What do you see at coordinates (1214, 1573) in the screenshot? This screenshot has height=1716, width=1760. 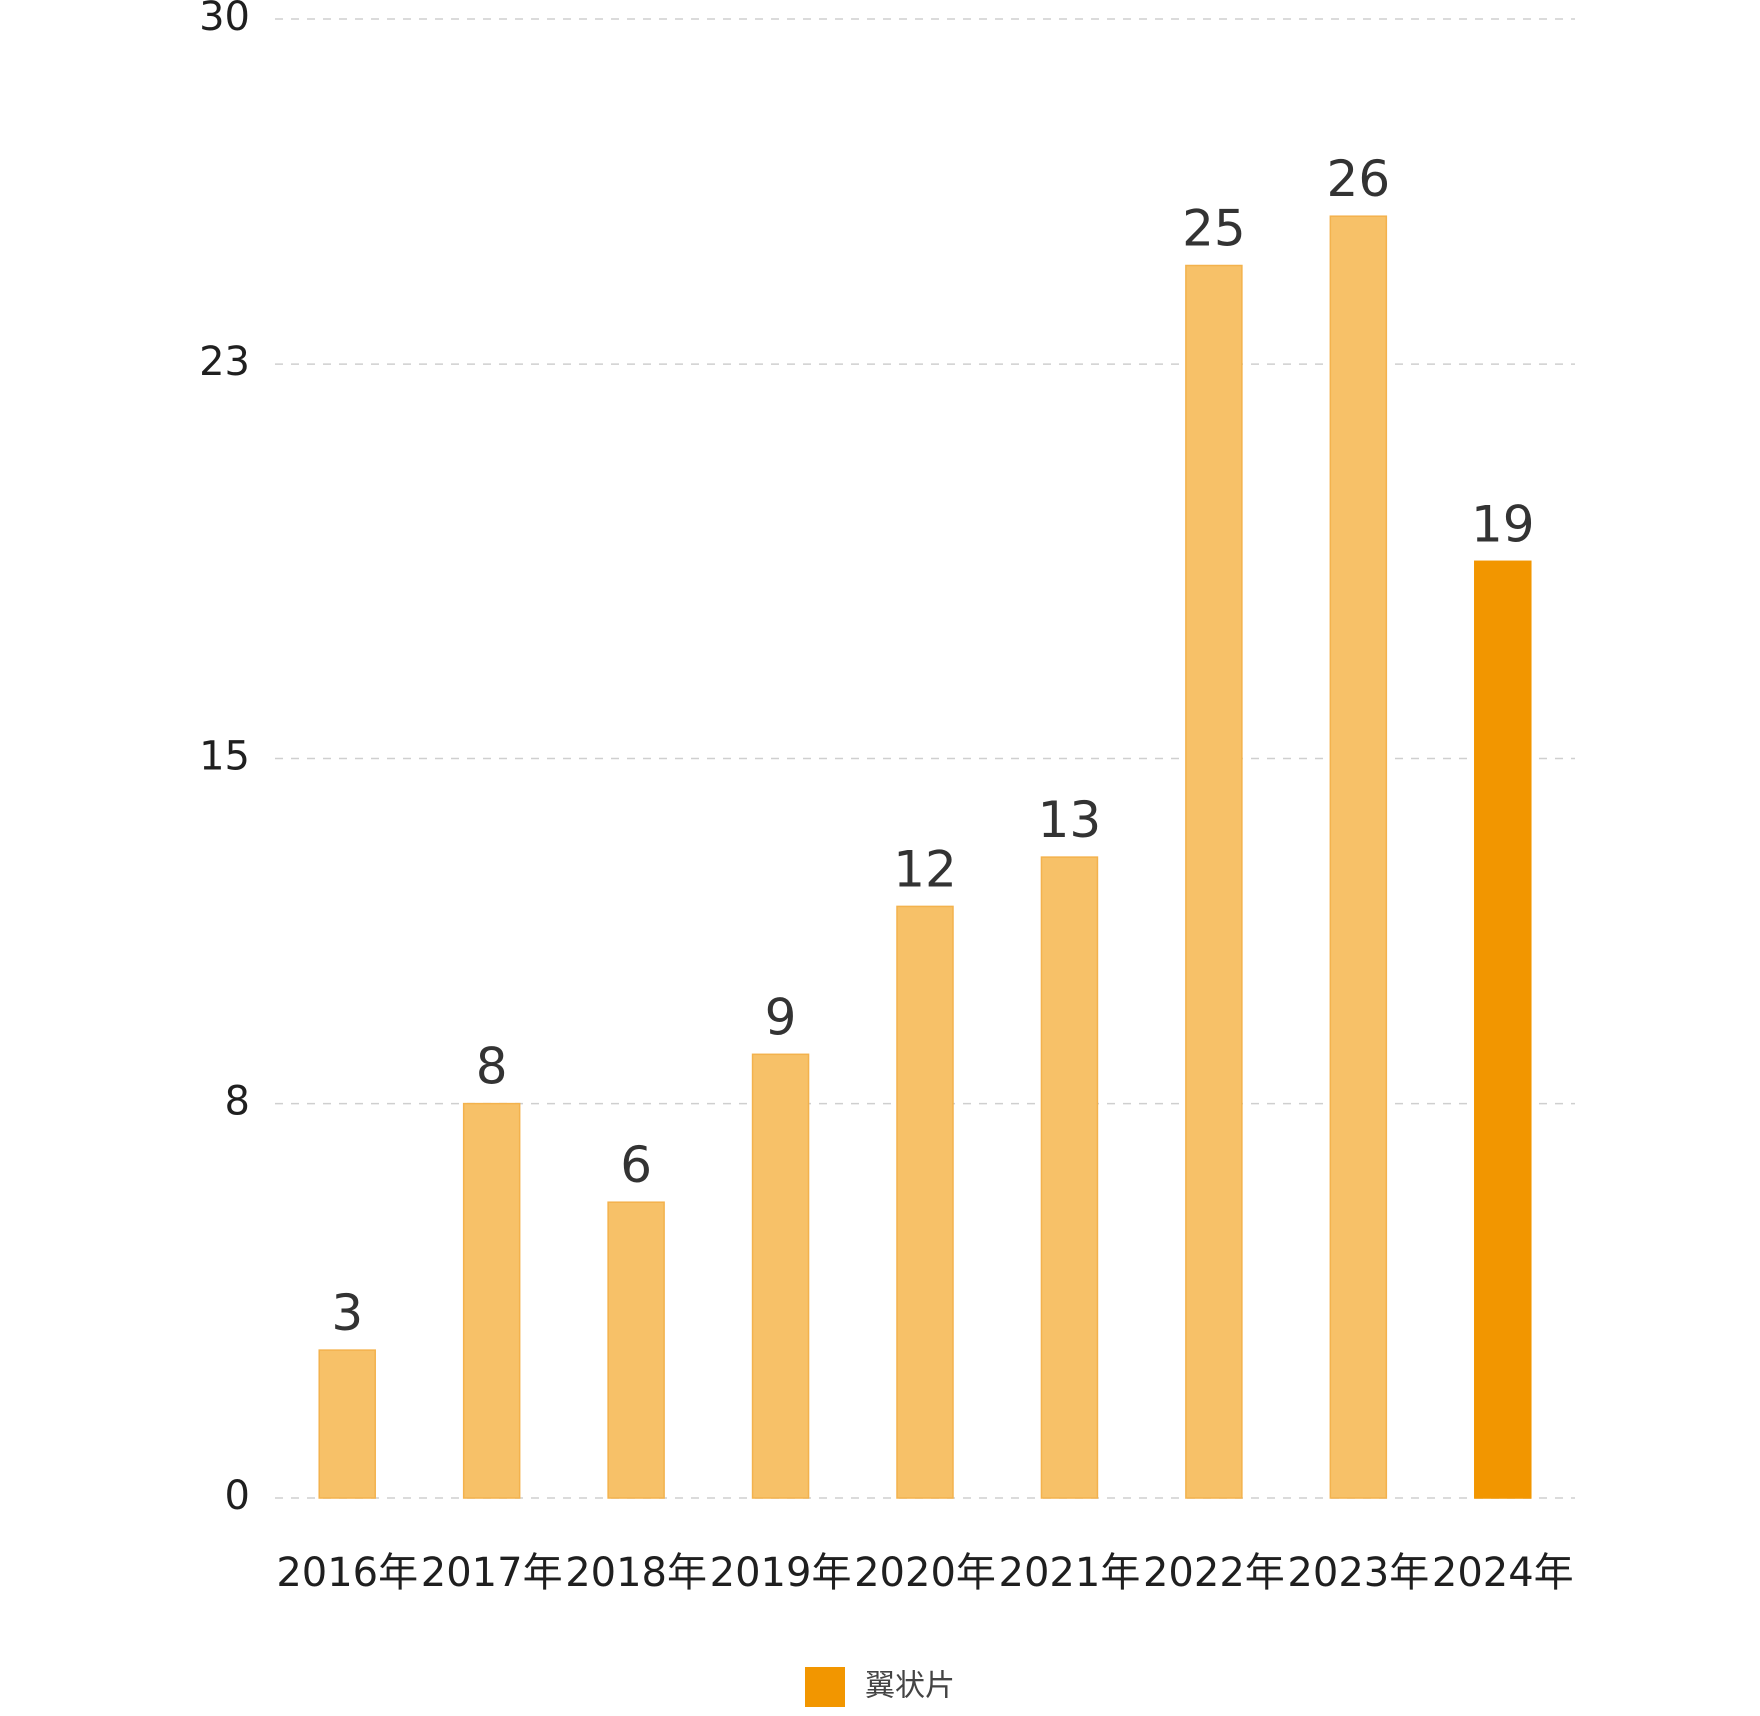 I see `x-tick-label: 2022年` at bounding box center [1214, 1573].